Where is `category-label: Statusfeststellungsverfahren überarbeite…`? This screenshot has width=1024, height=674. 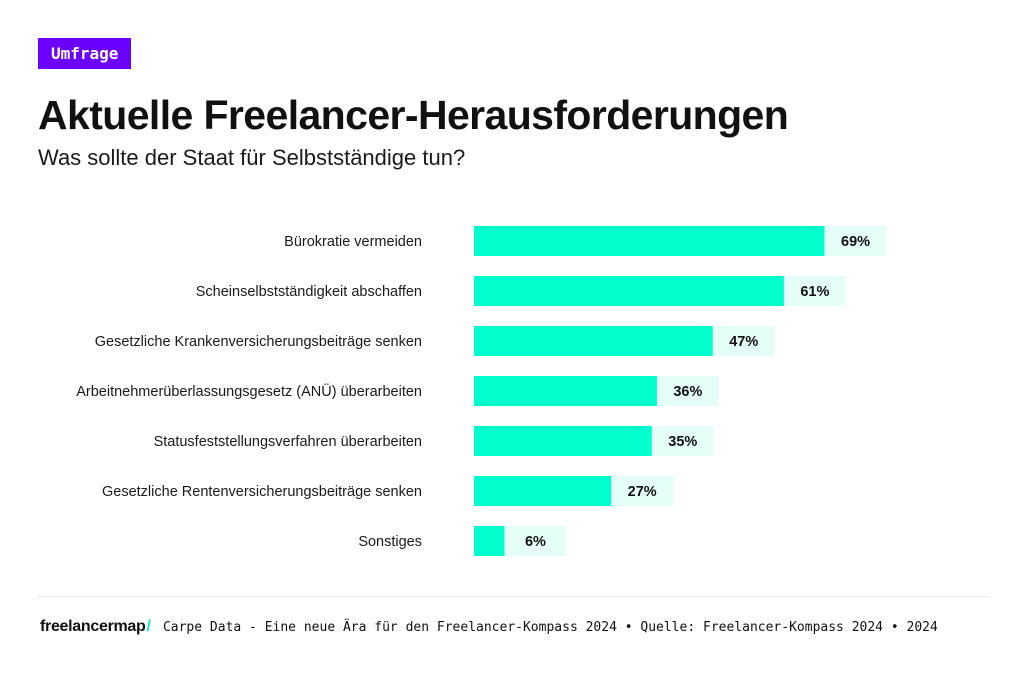
category-label: Statusfeststellungsverfahren überarbeite… is located at coordinates (288, 442).